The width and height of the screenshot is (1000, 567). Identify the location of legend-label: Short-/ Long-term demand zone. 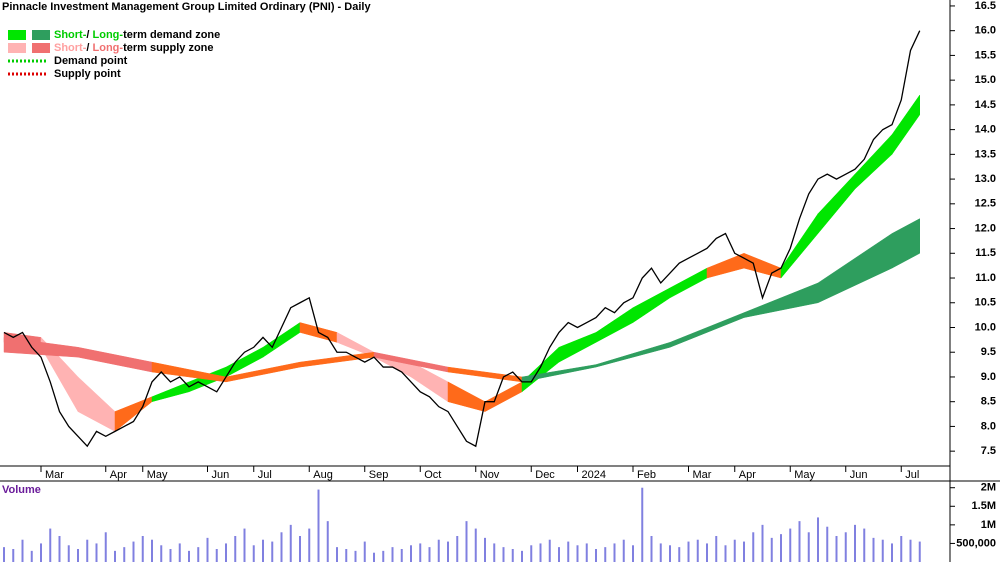
(137, 35).